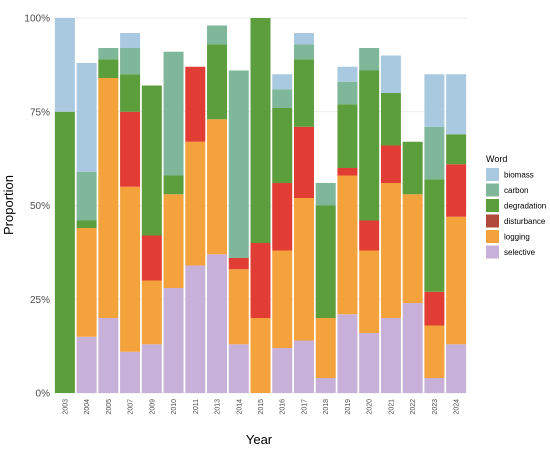  Describe the element at coordinates (347, 172) in the screenshot. I see `bar-segment-disturbance-2019` at that location.